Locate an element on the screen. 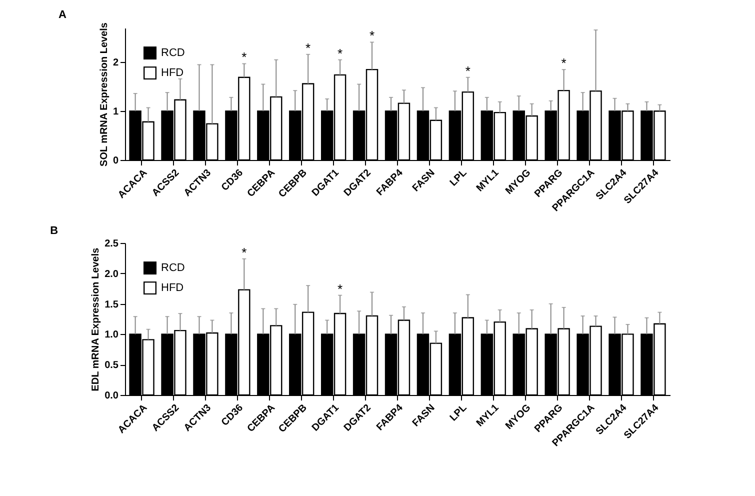 Image resolution: width=755 pixels, height=496 pixels. y-tick-label: 1.0 is located at coordinates (111, 335).